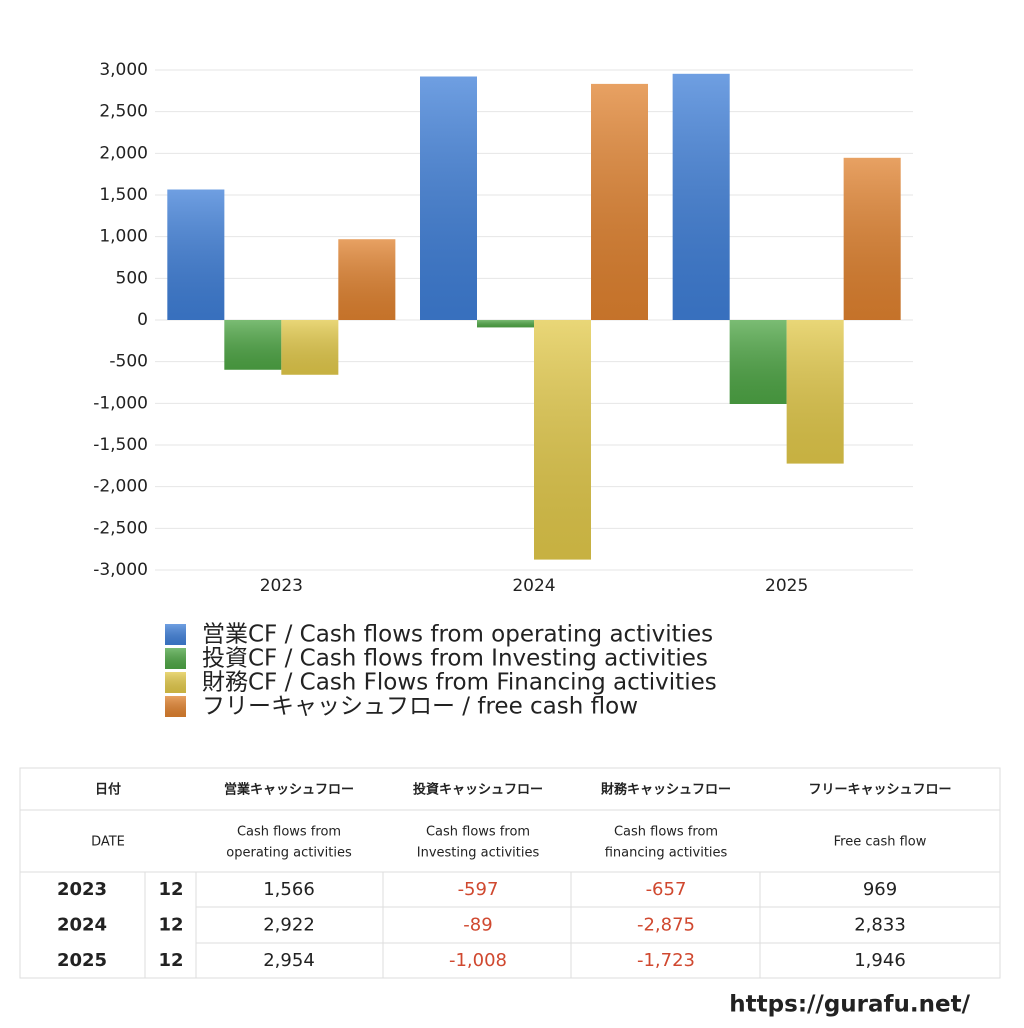  Describe the element at coordinates (880, 960) in the screenshot. I see `table-cell: 1,946` at that location.